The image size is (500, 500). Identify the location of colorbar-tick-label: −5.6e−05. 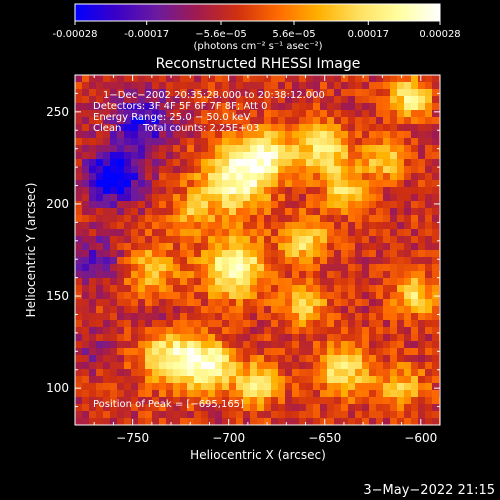
(221, 34).